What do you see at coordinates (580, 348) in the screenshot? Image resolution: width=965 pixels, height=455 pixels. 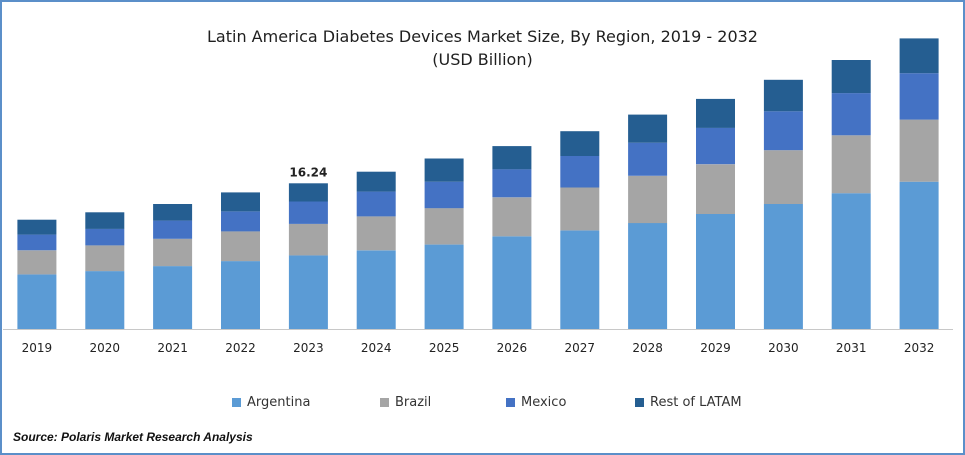 I see `x-tick-label: 2027` at bounding box center [580, 348].